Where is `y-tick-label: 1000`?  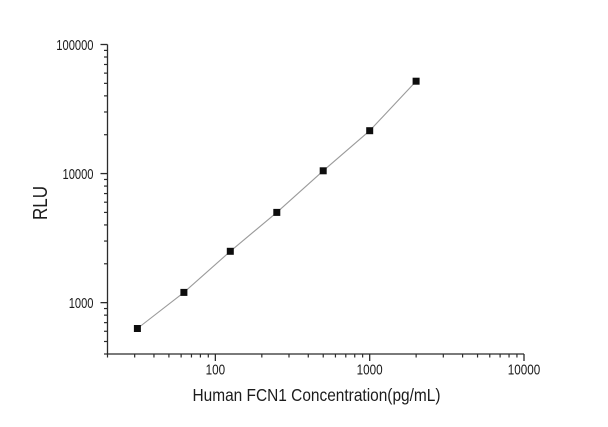 y-tick-label: 1000 is located at coordinates (81, 303).